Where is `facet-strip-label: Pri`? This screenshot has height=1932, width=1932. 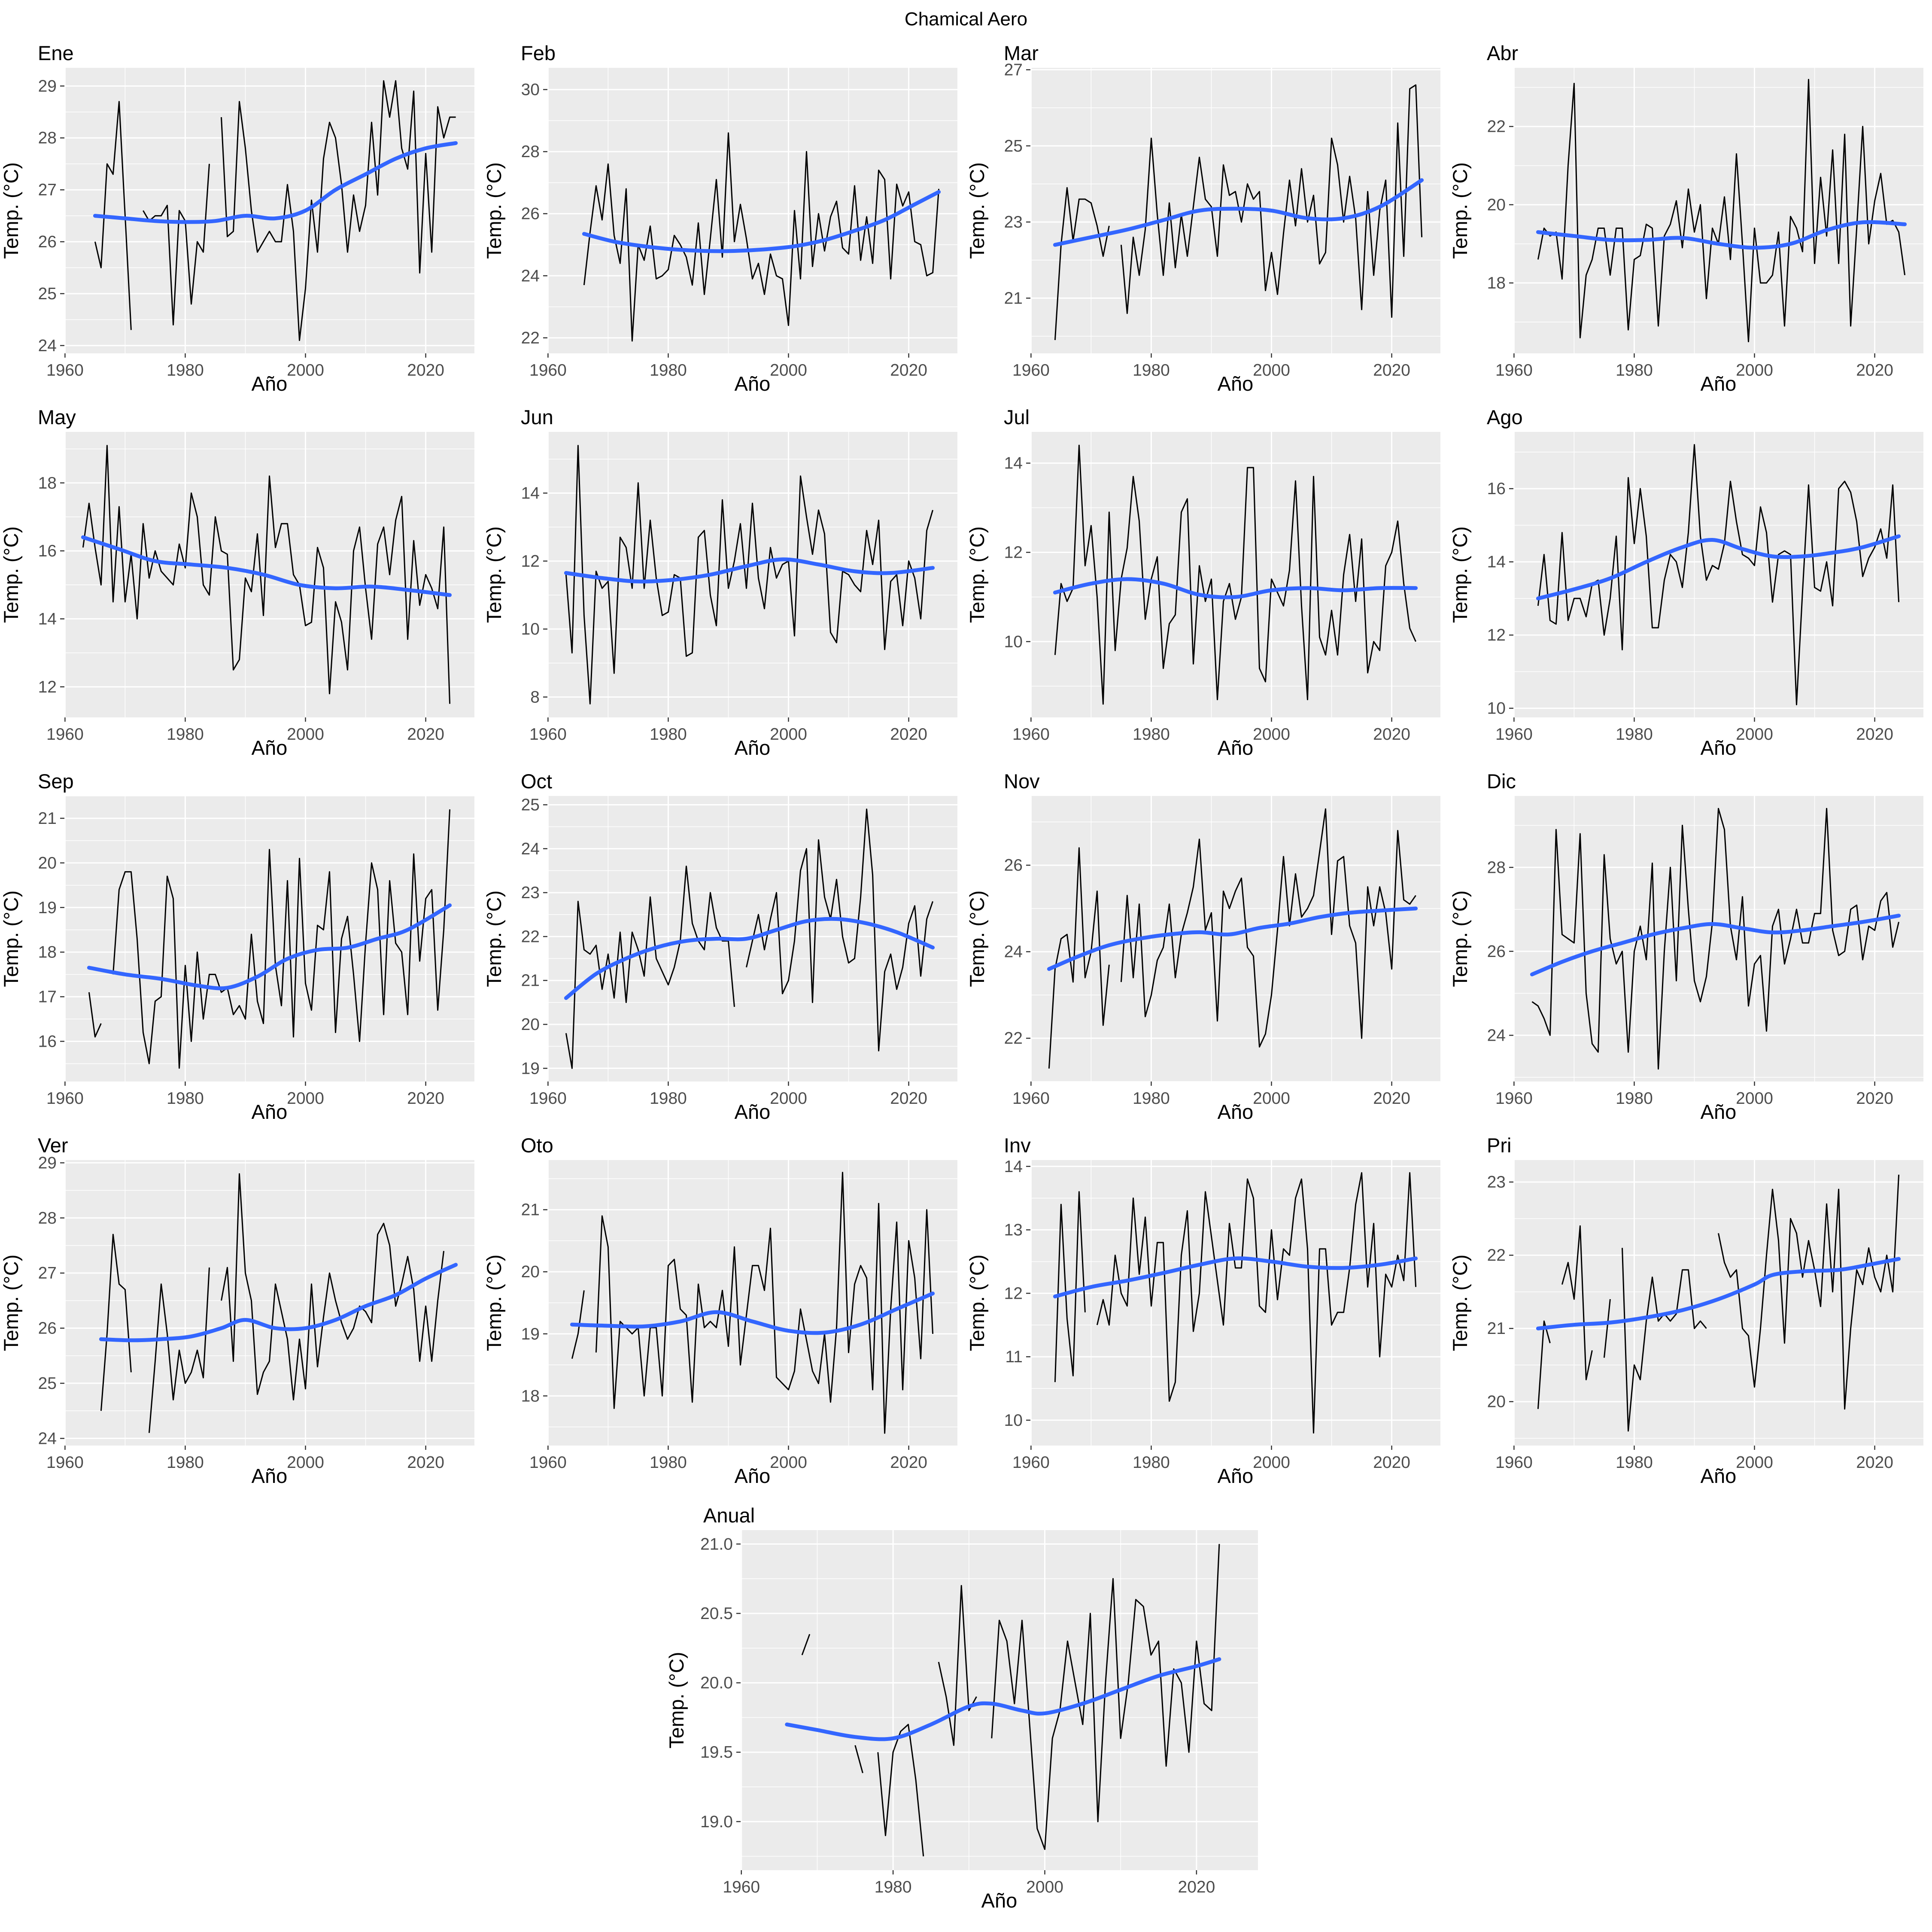
facet-strip-label: Pri is located at coordinates (1499, 1145).